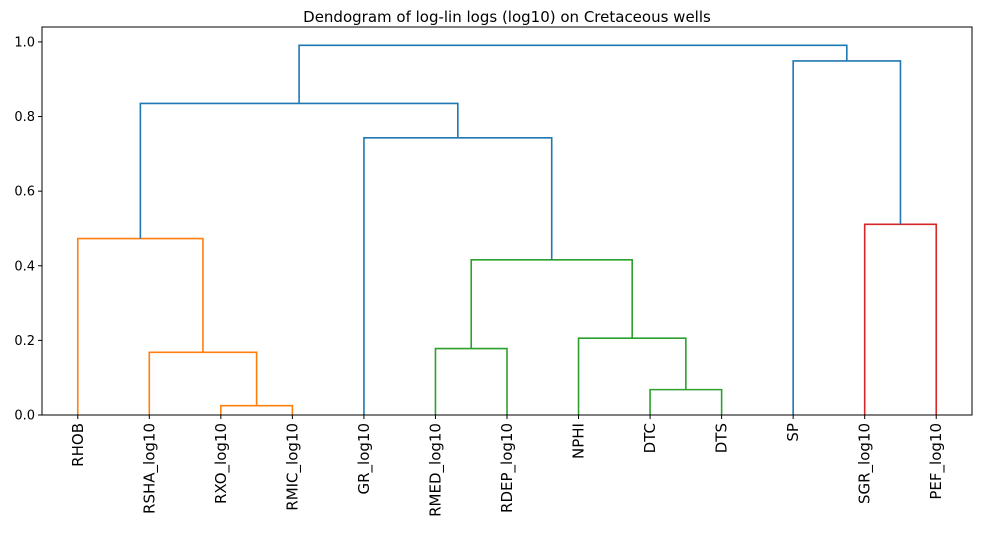 The height and width of the screenshot is (543, 981). I want to click on leaf-label: DTC, so click(650, 438).